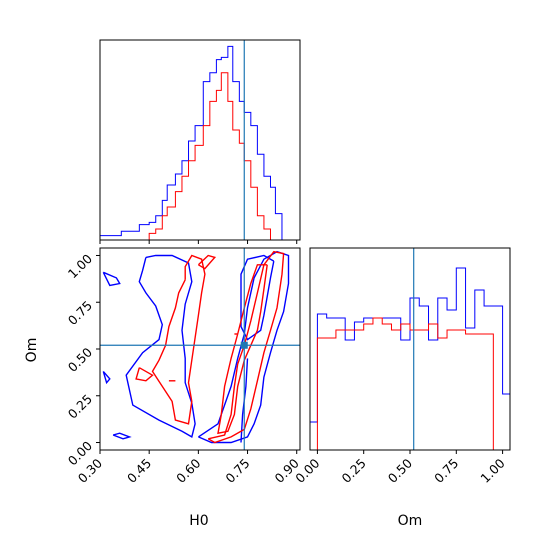 The width and height of the screenshot is (550, 550). I want to click on x-axis-label-om: Om, so click(410, 521).